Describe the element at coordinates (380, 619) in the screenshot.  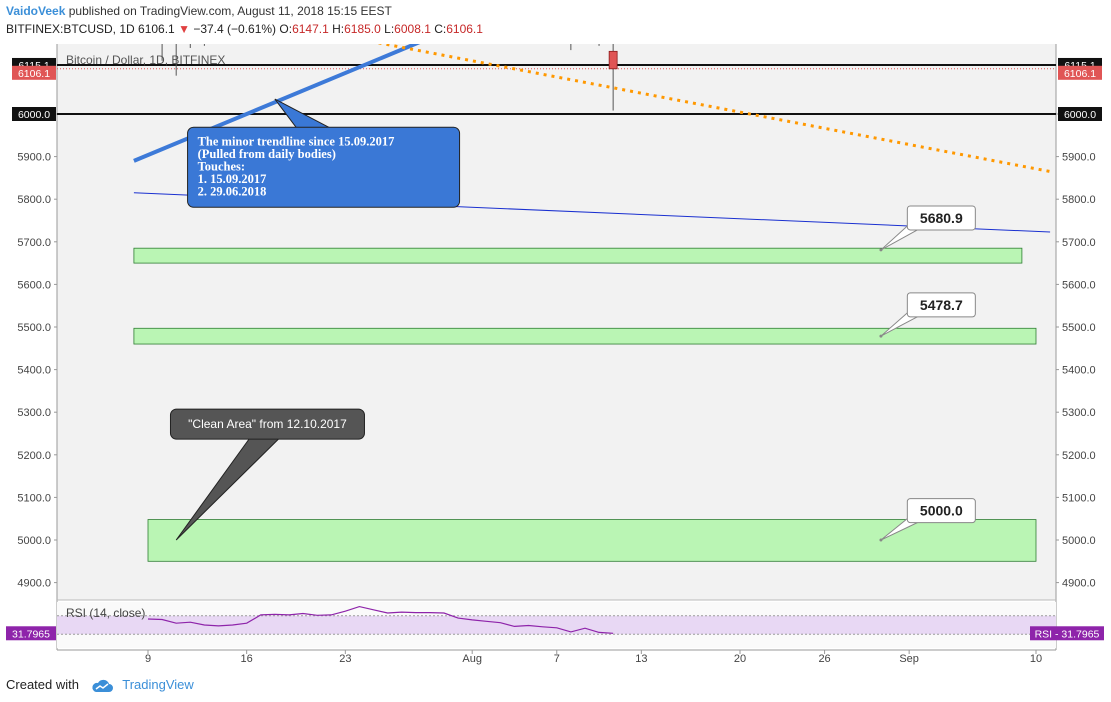
I see `rsi-line` at that location.